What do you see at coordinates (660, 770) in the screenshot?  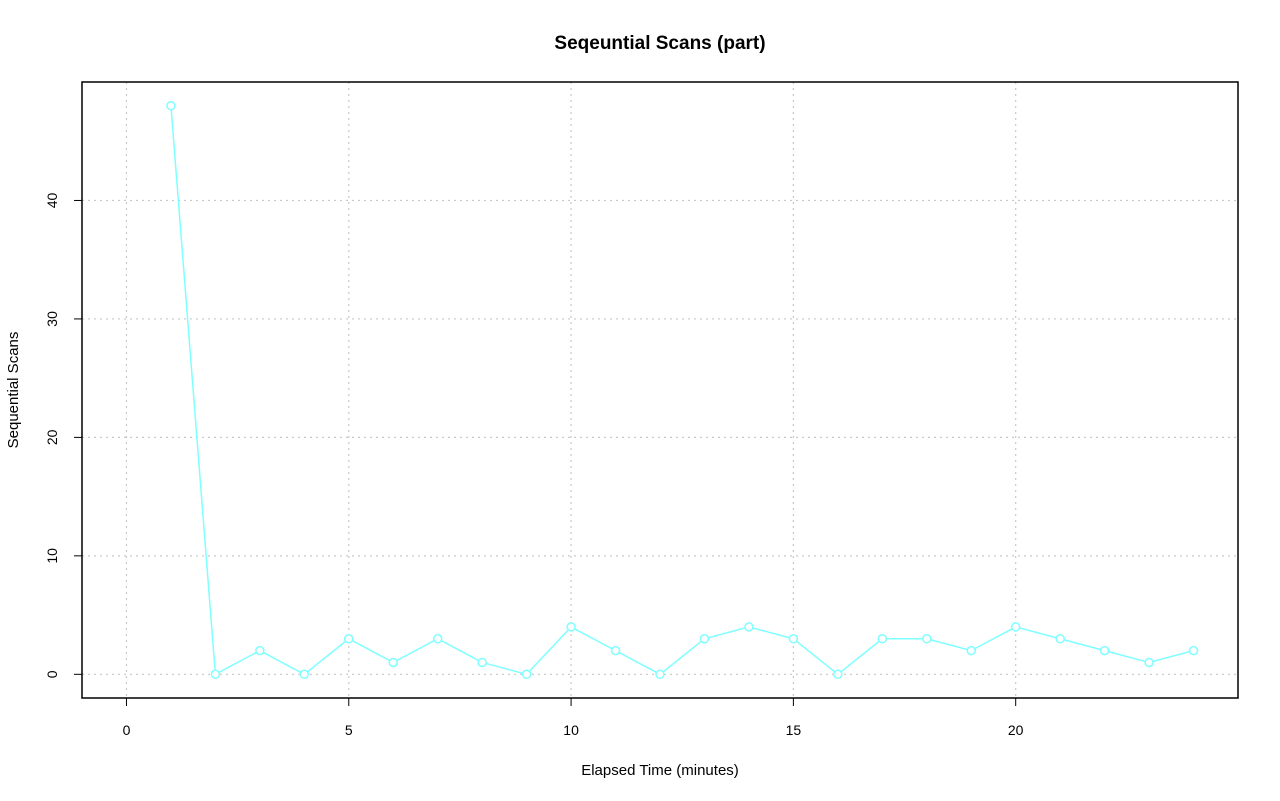 I see `x-axis-label: Elapsed Time (minutes)` at bounding box center [660, 770].